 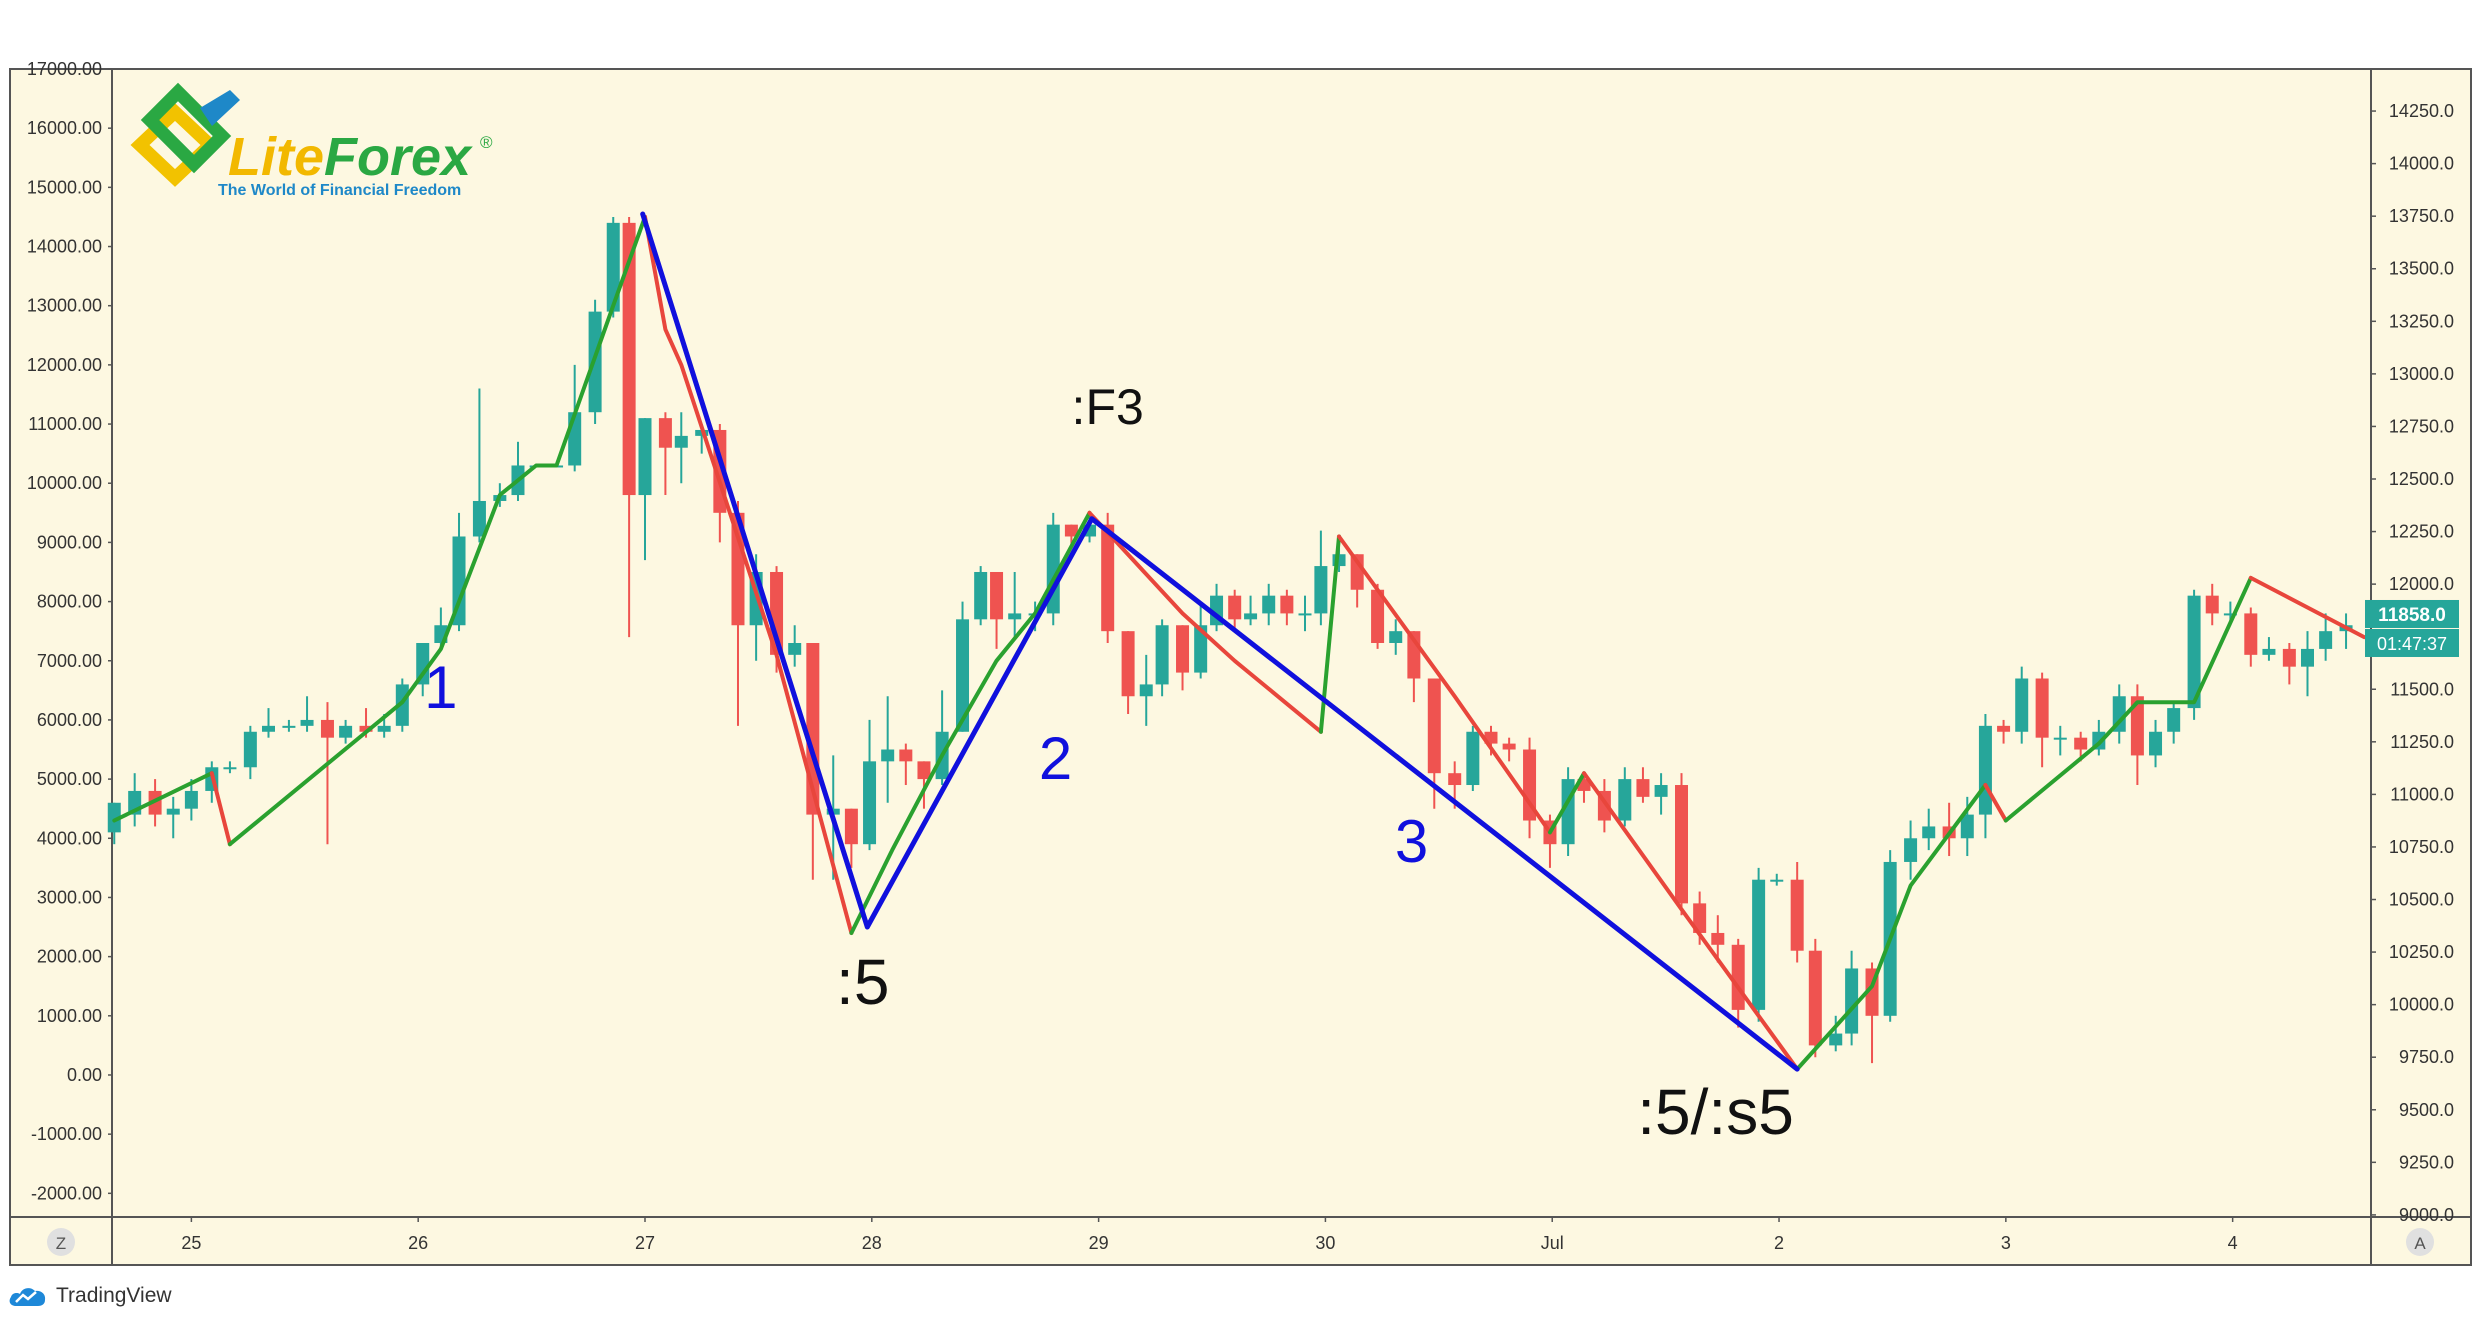 I want to click on left-axis-tick-label: 12000.00, so click(x=64, y=365).